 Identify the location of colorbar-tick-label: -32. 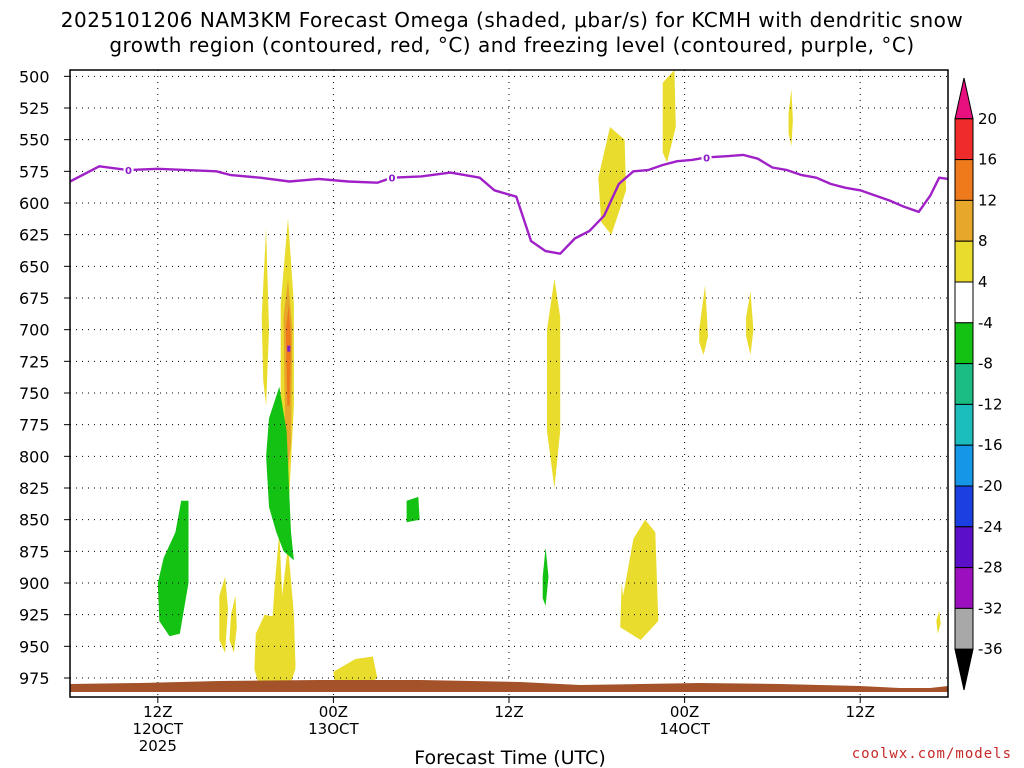
(990, 608).